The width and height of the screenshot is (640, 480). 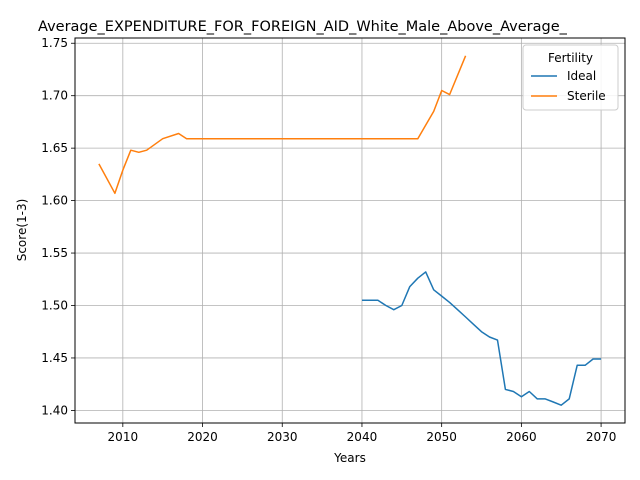 I want to click on x-tick-label: 2010, so click(x=123, y=437).